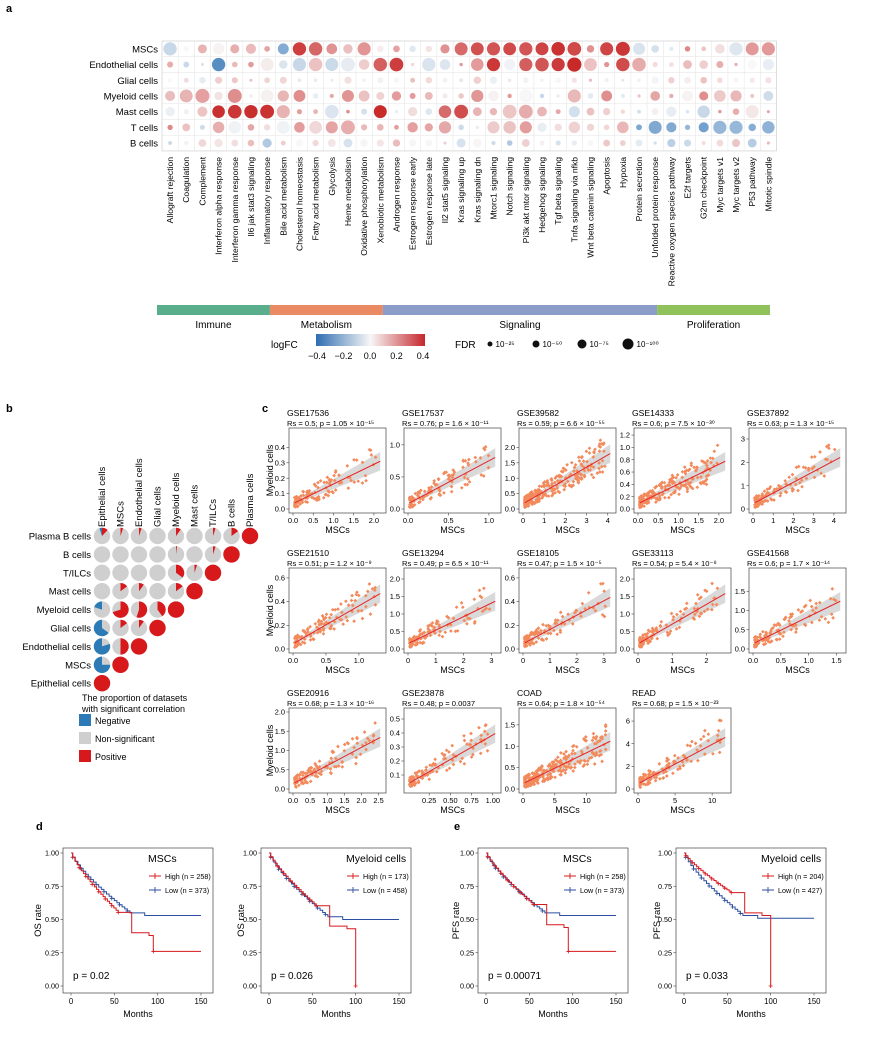 This screenshot has width=890, height=1056. I want to click on km-y-tick-label: 1.00, so click(467, 853).